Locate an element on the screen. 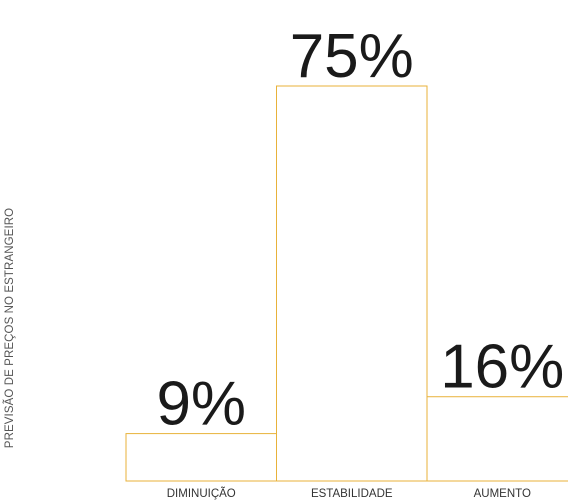 Image resolution: width=568 pixels, height=501 pixels. category-label: AUMENTO is located at coordinates (502, 494).